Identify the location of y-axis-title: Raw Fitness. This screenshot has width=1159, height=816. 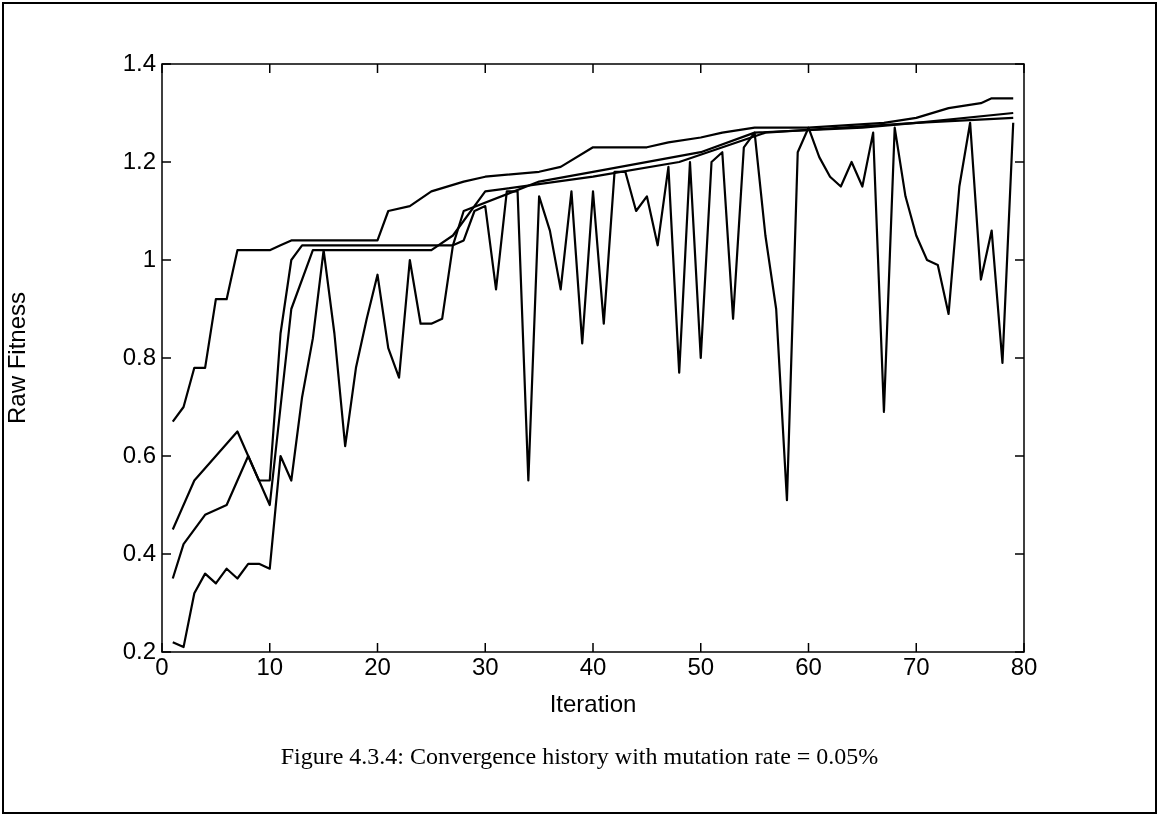
(17, 358).